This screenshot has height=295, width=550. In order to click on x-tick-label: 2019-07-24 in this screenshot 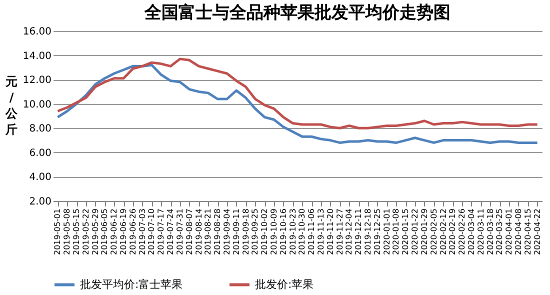, I will do `click(171, 231)`.